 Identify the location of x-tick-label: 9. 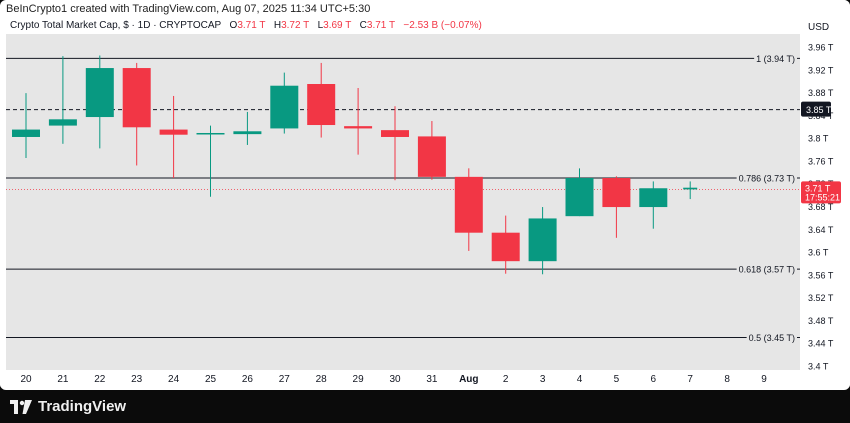
(764, 379).